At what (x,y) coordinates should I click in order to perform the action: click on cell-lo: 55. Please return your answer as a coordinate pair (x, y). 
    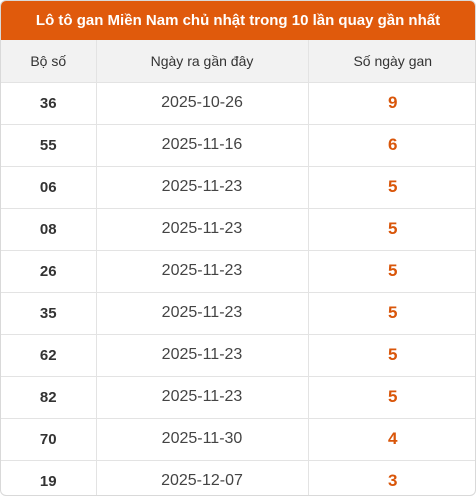
    Looking at the image, I should click on (49, 145).